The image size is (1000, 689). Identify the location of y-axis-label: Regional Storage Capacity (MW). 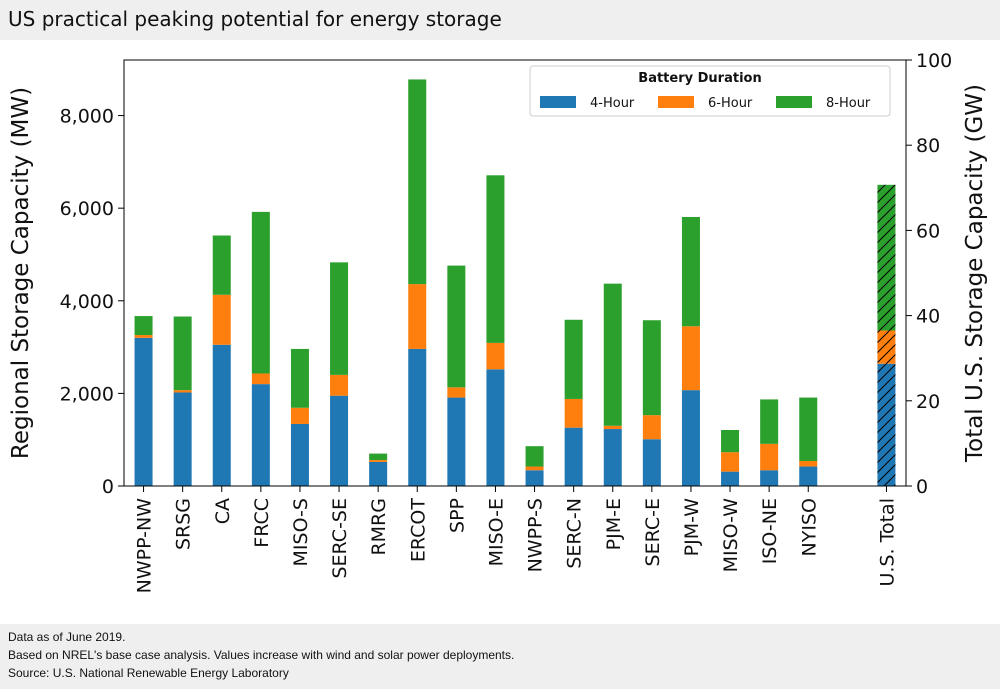
(21, 273).